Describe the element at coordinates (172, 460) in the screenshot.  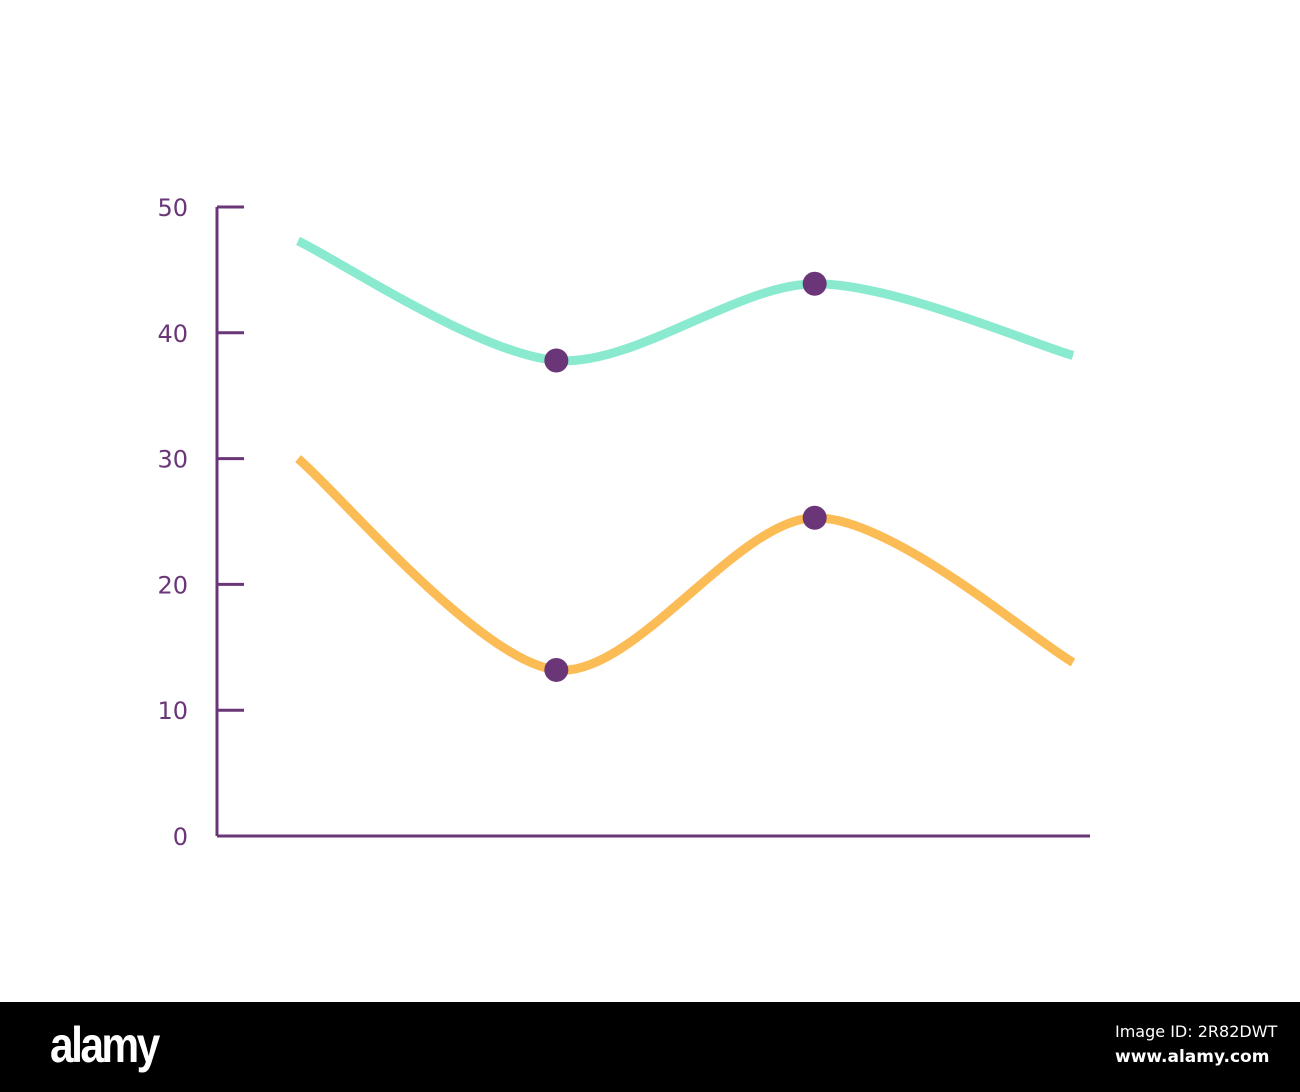
I see `y-tick-label: 30` at that location.